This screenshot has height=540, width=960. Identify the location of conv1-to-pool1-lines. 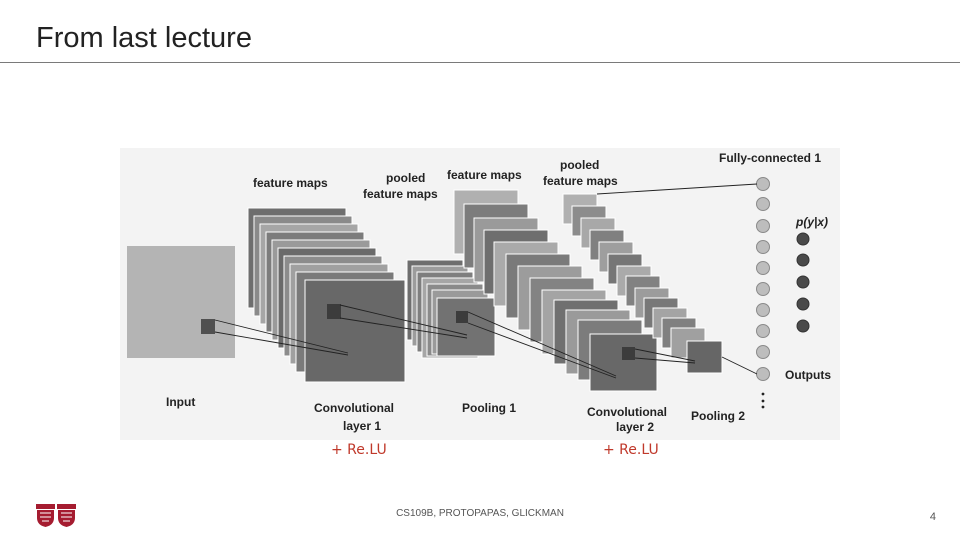
(403, 321).